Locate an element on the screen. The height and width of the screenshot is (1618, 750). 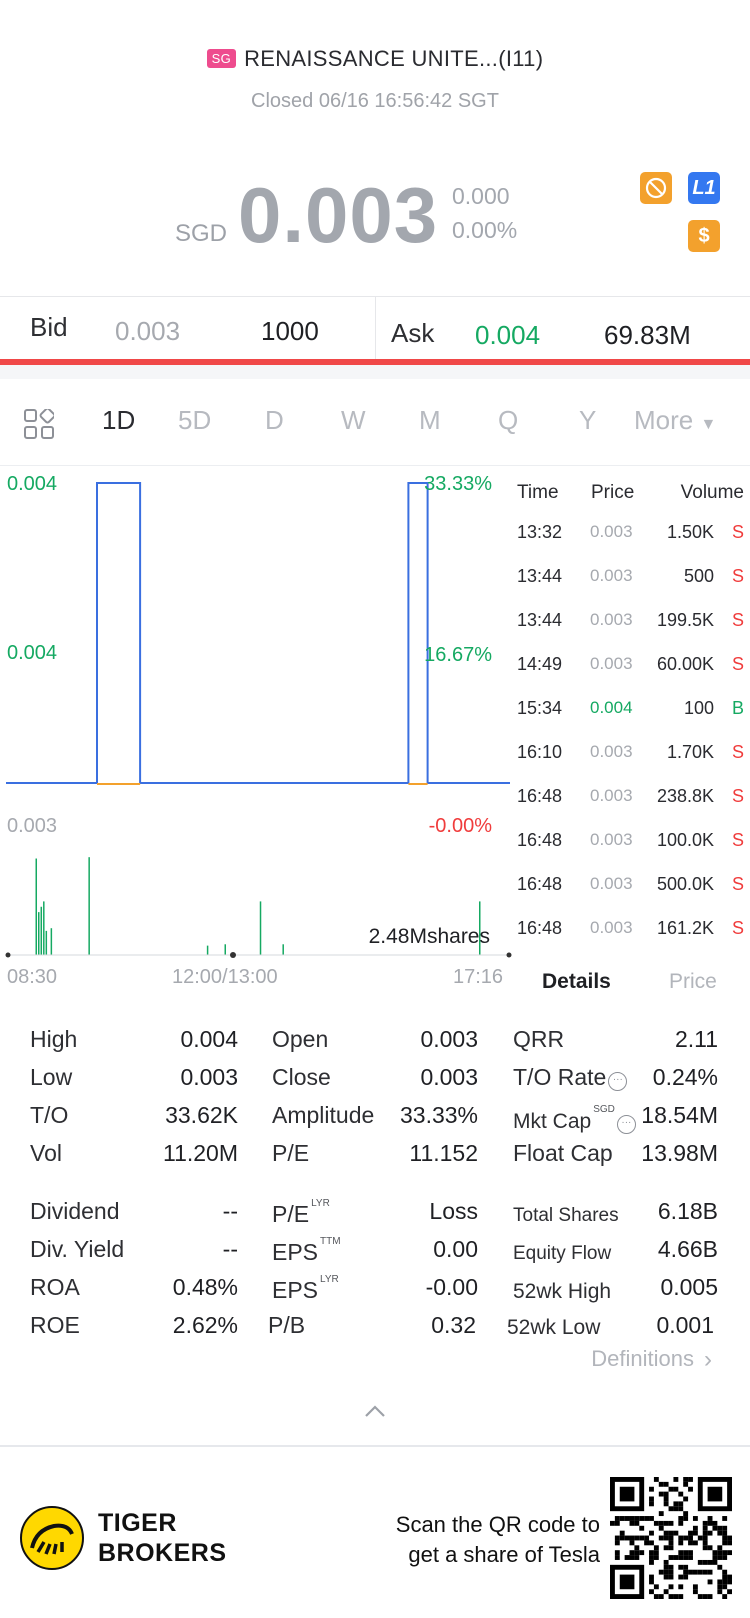
stat-pb-label: P/B is located at coordinates (287, 1325).